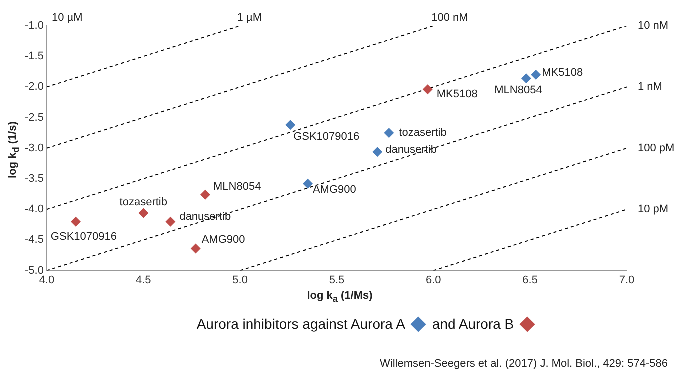 This screenshot has width=680, height=383. I want to click on y-tick-label: -3.5, so click(34, 179).